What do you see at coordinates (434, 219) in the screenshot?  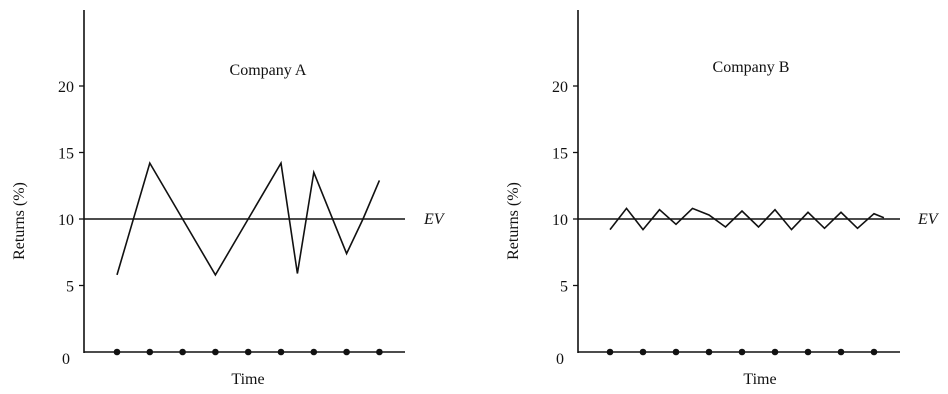 I see `company-a-ev-label: EV` at bounding box center [434, 219].